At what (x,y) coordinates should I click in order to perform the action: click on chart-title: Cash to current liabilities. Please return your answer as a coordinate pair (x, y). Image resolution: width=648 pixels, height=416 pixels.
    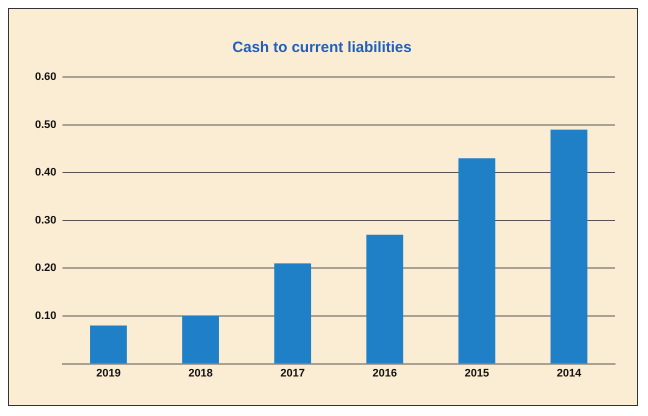
    Looking at the image, I should click on (322, 47).